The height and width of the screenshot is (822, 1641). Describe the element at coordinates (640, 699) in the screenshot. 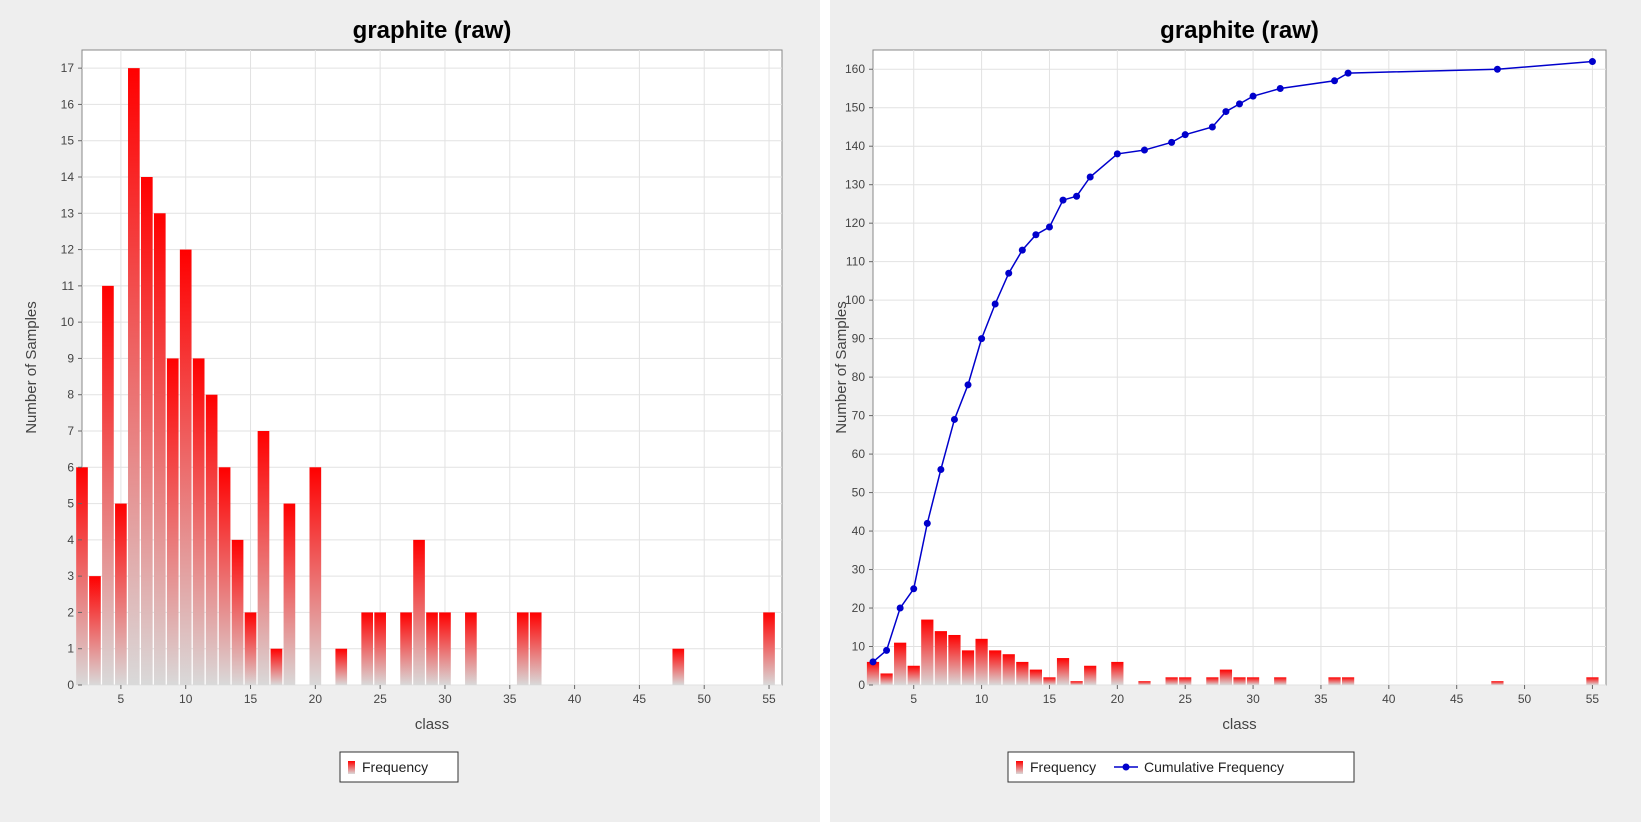

I see `x-tick-label: 45` at that location.